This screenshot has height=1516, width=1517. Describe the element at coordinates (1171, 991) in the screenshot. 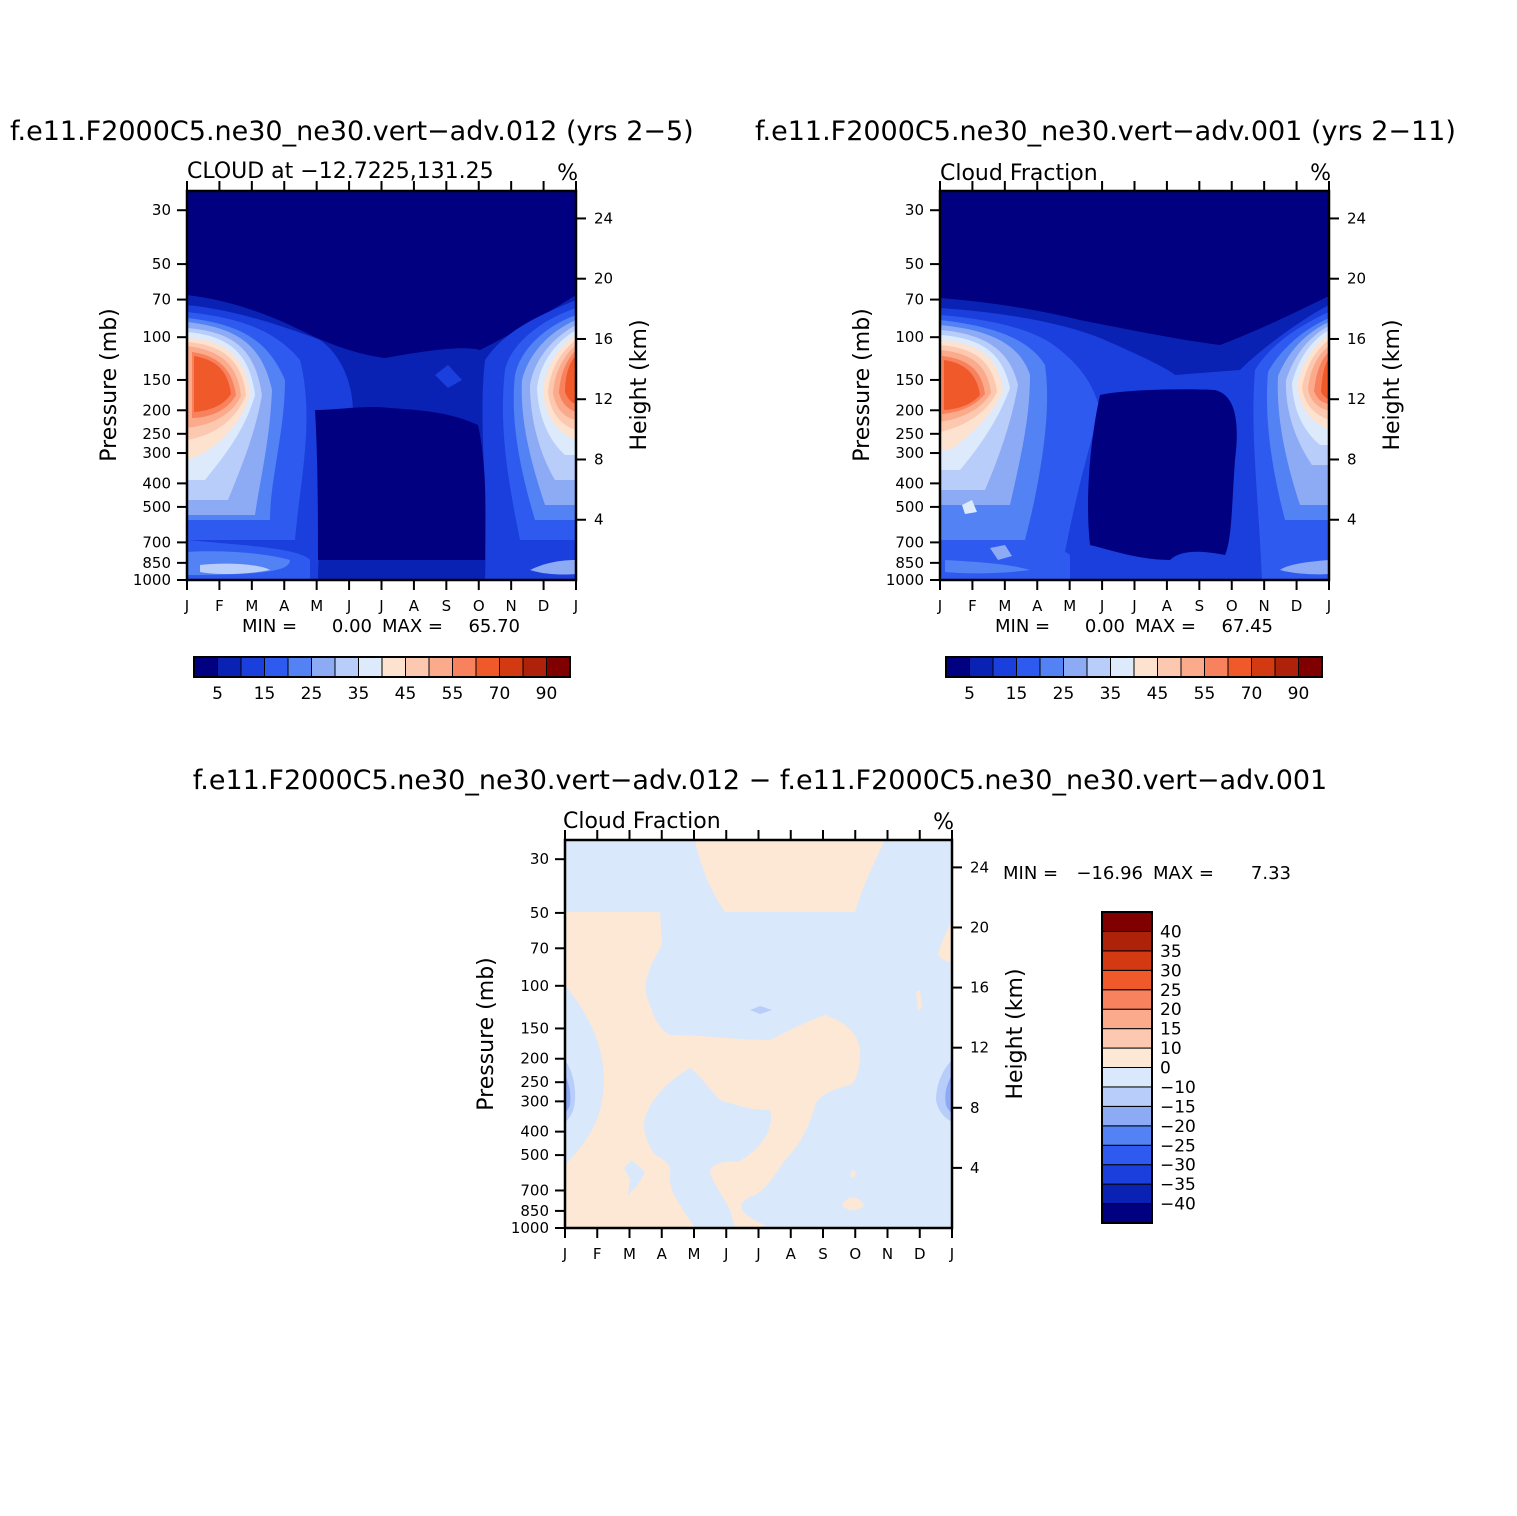

I see `colorbar-label: 25` at that location.